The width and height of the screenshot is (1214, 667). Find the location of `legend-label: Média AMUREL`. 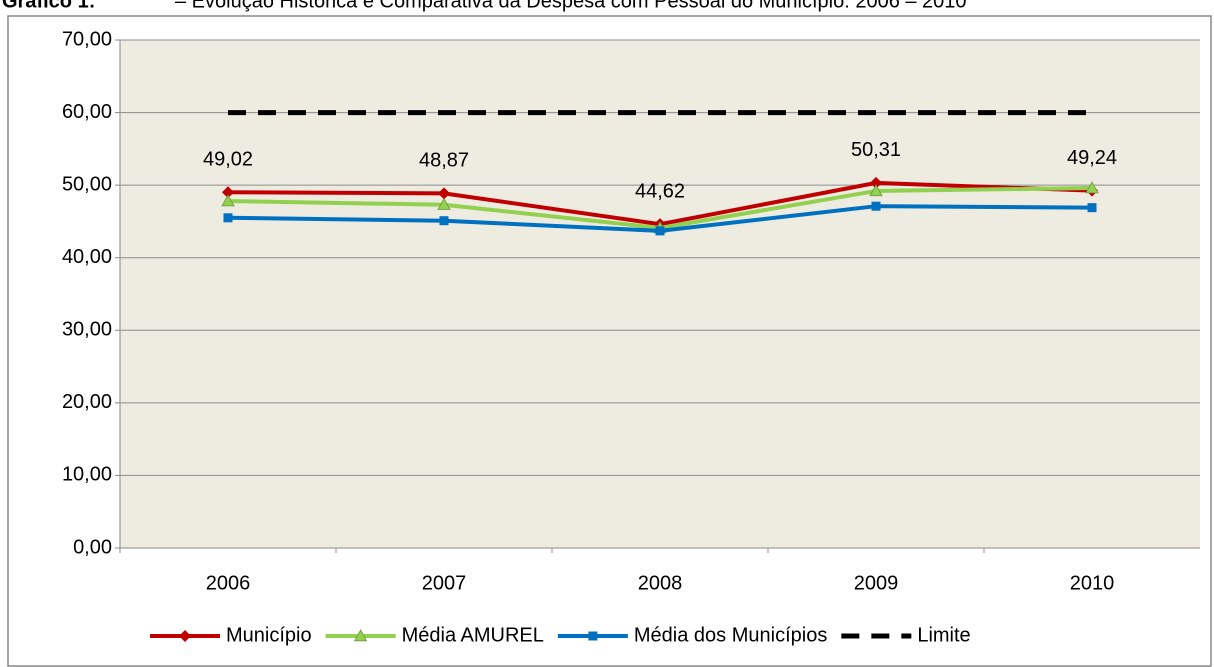

legend-label: Média AMUREL is located at coordinates (473, 635).